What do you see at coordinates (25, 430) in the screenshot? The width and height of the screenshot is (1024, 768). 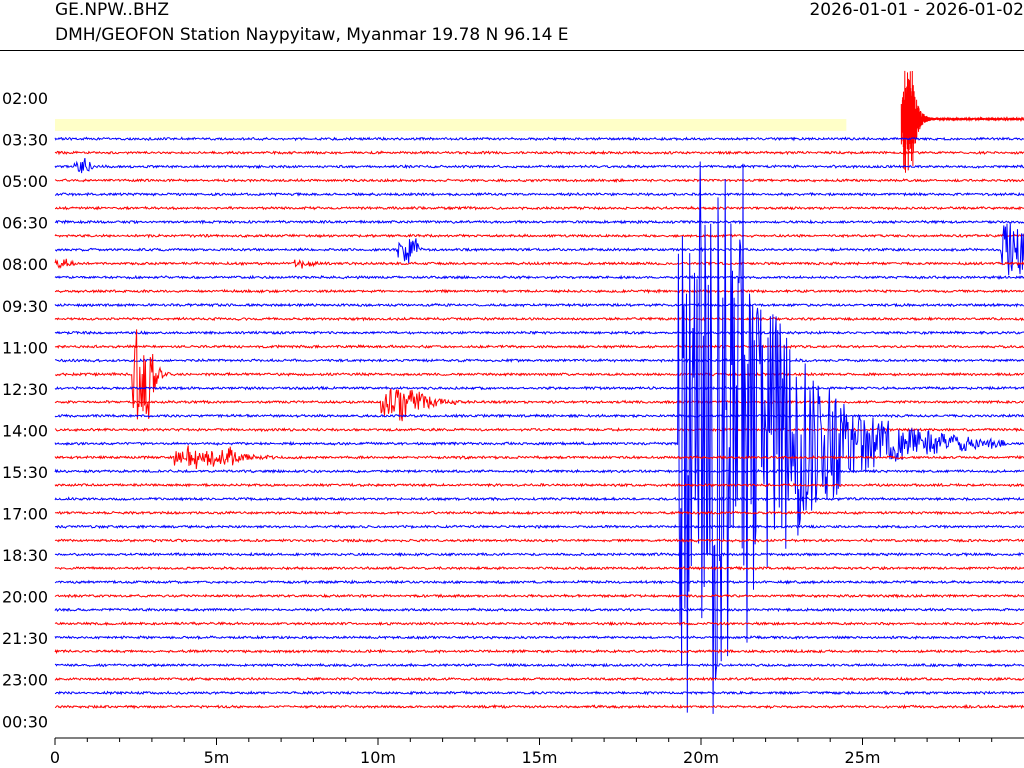 I see `y-tick-label: 14:00` at bounding box center [25, 430].